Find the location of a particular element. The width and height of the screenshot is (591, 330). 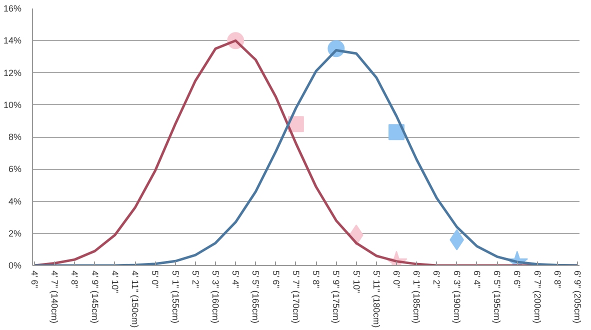

x-tick-label: 6' 8" is located at coordinates (557, 279).